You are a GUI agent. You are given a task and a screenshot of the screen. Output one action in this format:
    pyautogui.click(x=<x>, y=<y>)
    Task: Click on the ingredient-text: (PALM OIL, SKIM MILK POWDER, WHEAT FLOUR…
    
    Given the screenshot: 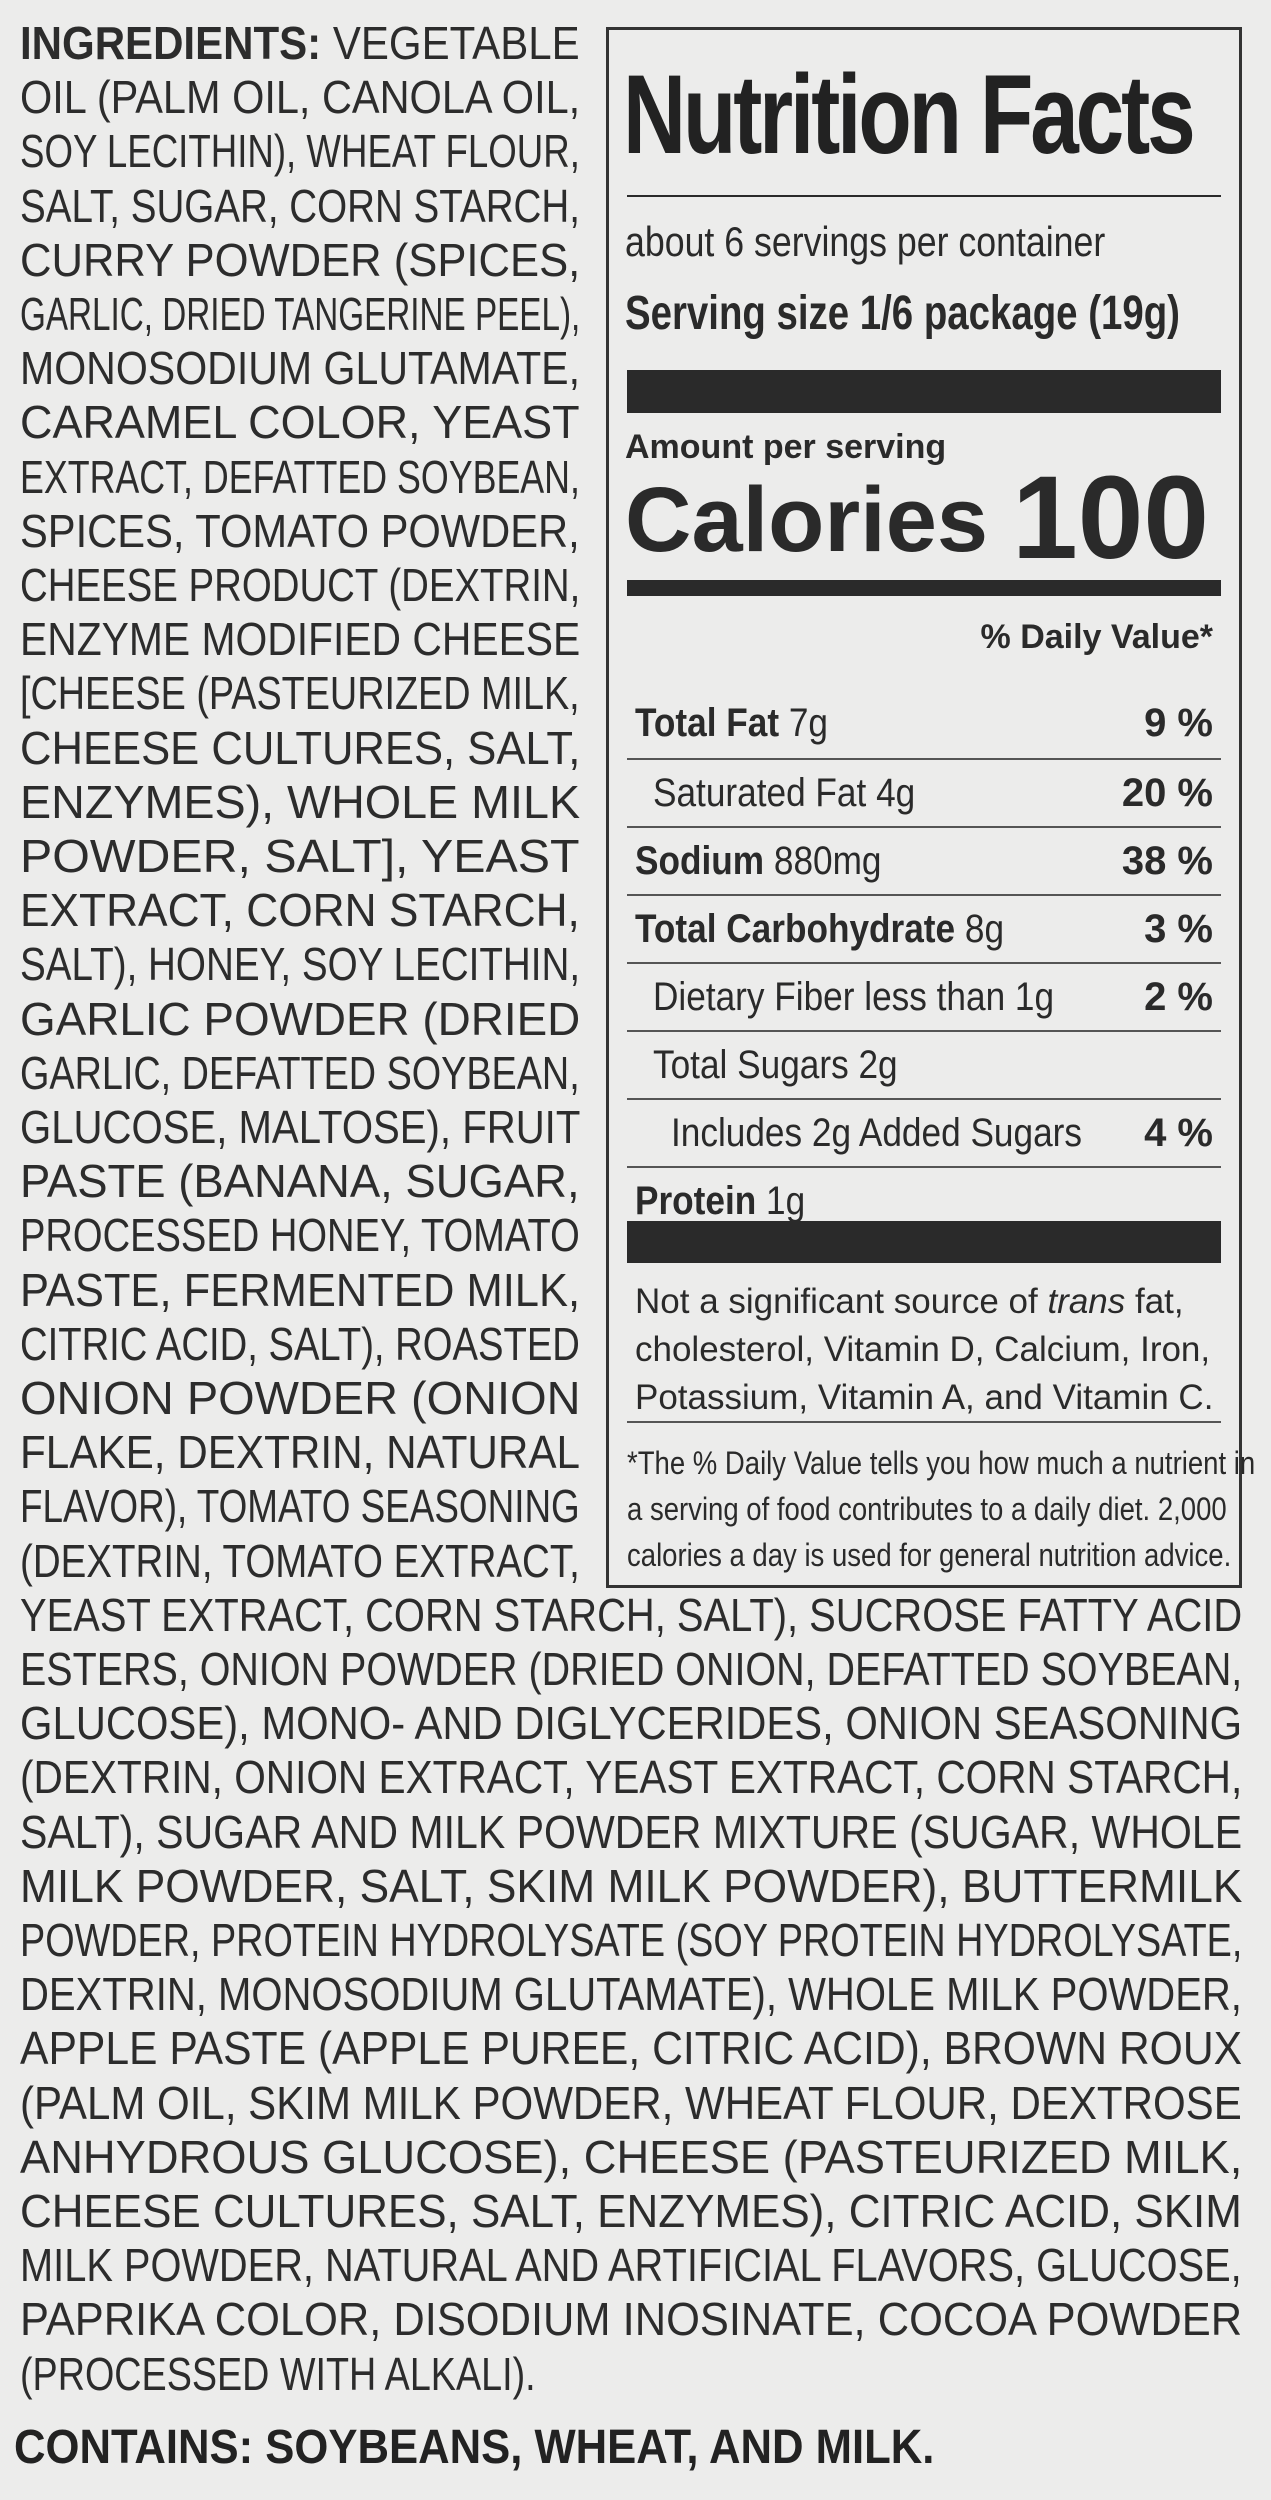 What is the action you would take?
    pyautogui.click(x=631, y=2102)
    